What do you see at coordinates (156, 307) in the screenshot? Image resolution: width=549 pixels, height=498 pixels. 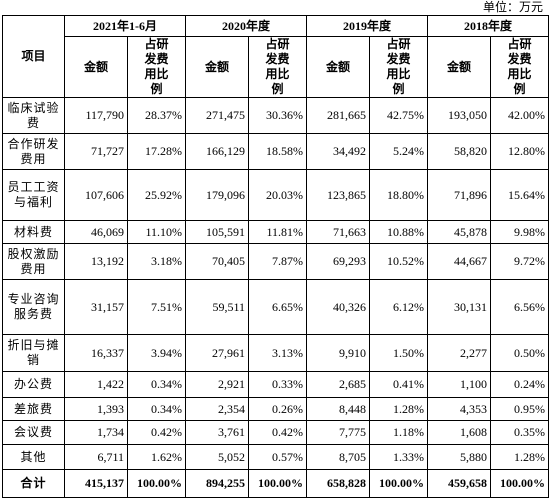 I see `cell-value: 7.51%` at bounding box center [156, 307].